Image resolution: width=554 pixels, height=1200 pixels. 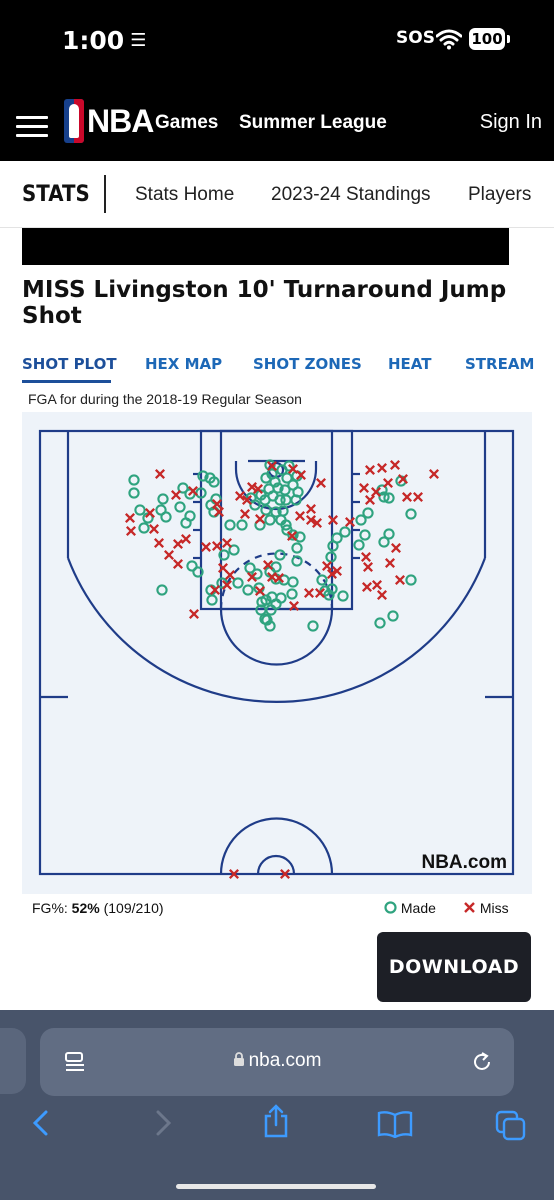 What do you see at coordinates (74, 121) in the screenshot?
I see `nba-logo-mark` at bounding box center [74, 121].